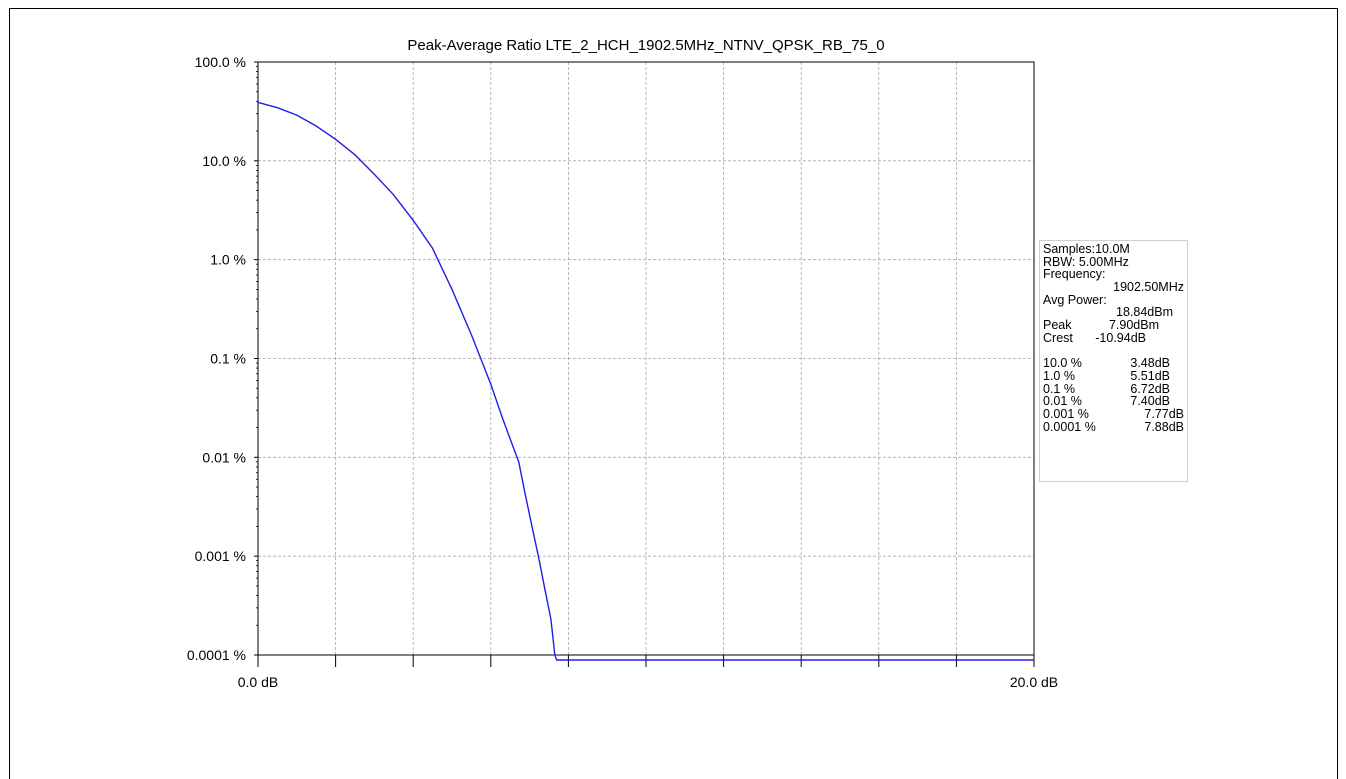 Image resolution: width=1346 pixels, height=779 pixels. Describe the element at coordinates (1034, 682) in the screenshot. I see `x-tick-label: 20.0 dB` at that location.